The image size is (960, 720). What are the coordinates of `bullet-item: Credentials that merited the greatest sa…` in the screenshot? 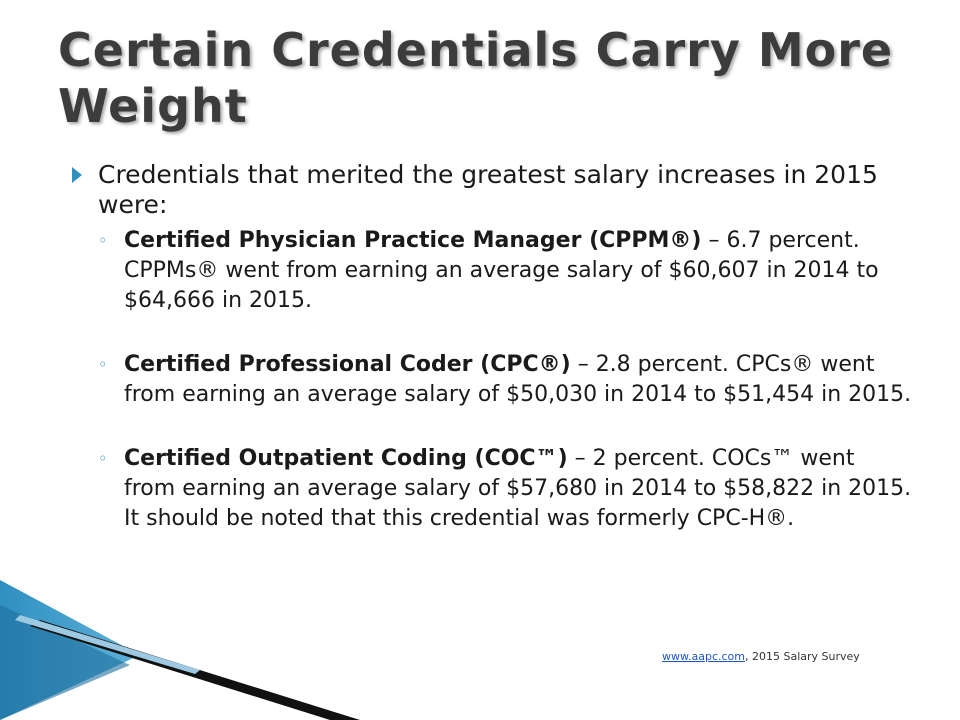 It's located at (492, 190).